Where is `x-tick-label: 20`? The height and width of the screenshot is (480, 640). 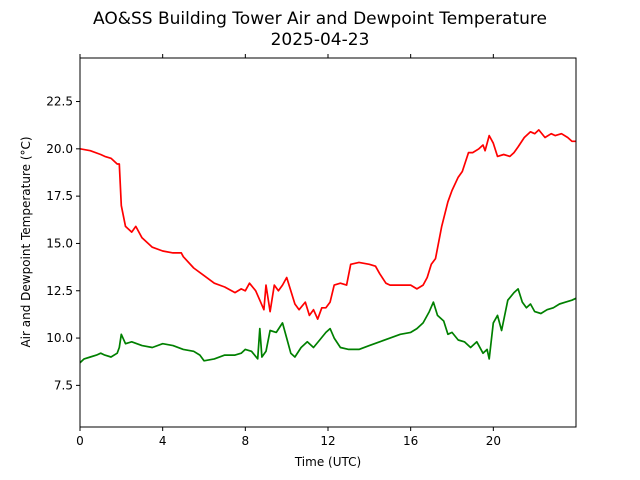 x-tick-label: 20 is located at coordinates (493, 441).